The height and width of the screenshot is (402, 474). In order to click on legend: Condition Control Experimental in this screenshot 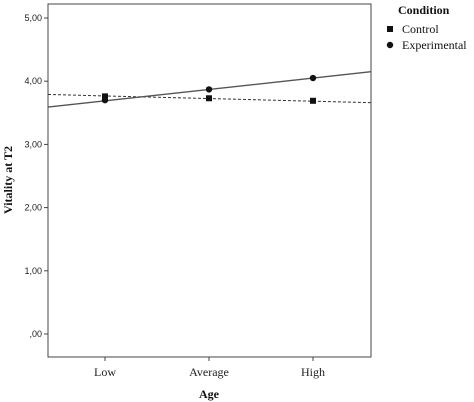, I will do `click(426, 27)`.